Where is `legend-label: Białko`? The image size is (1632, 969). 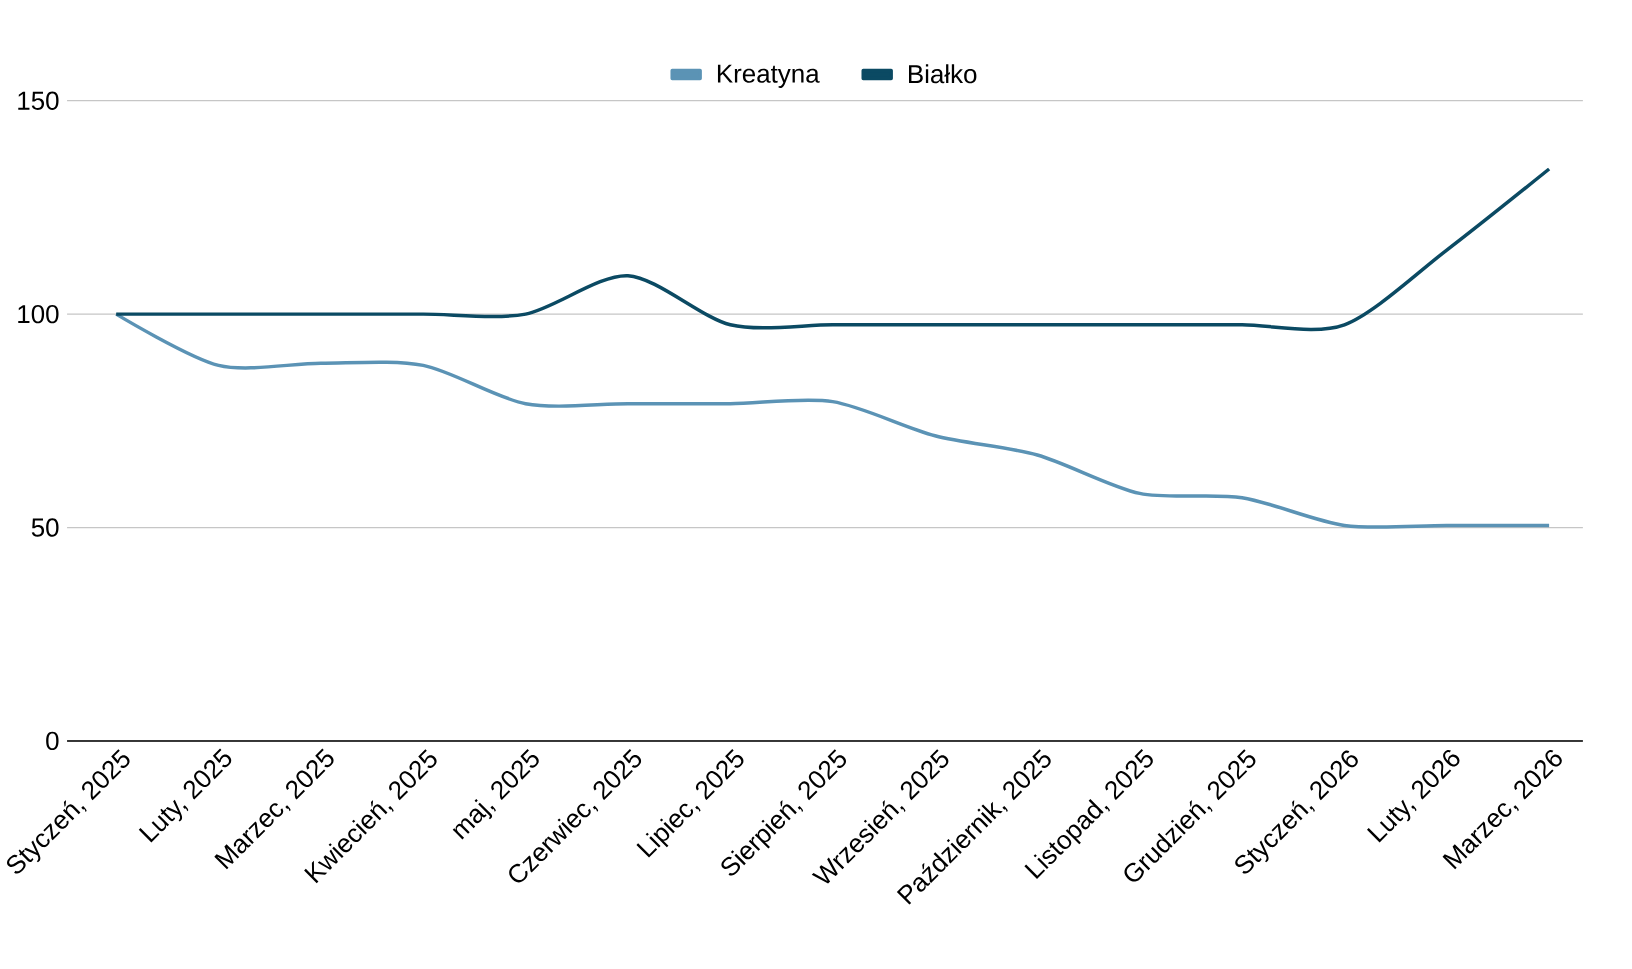 legend-label: Białko is located at coordinates (943, 74).